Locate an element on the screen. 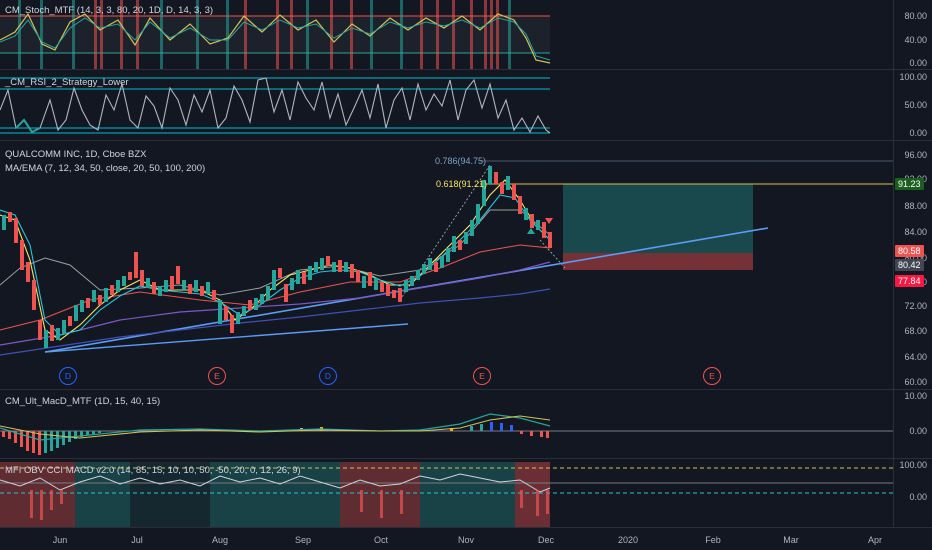 The image size is (932, 550). target-price-badge: 91.23 is located at coordinates (909, 184).